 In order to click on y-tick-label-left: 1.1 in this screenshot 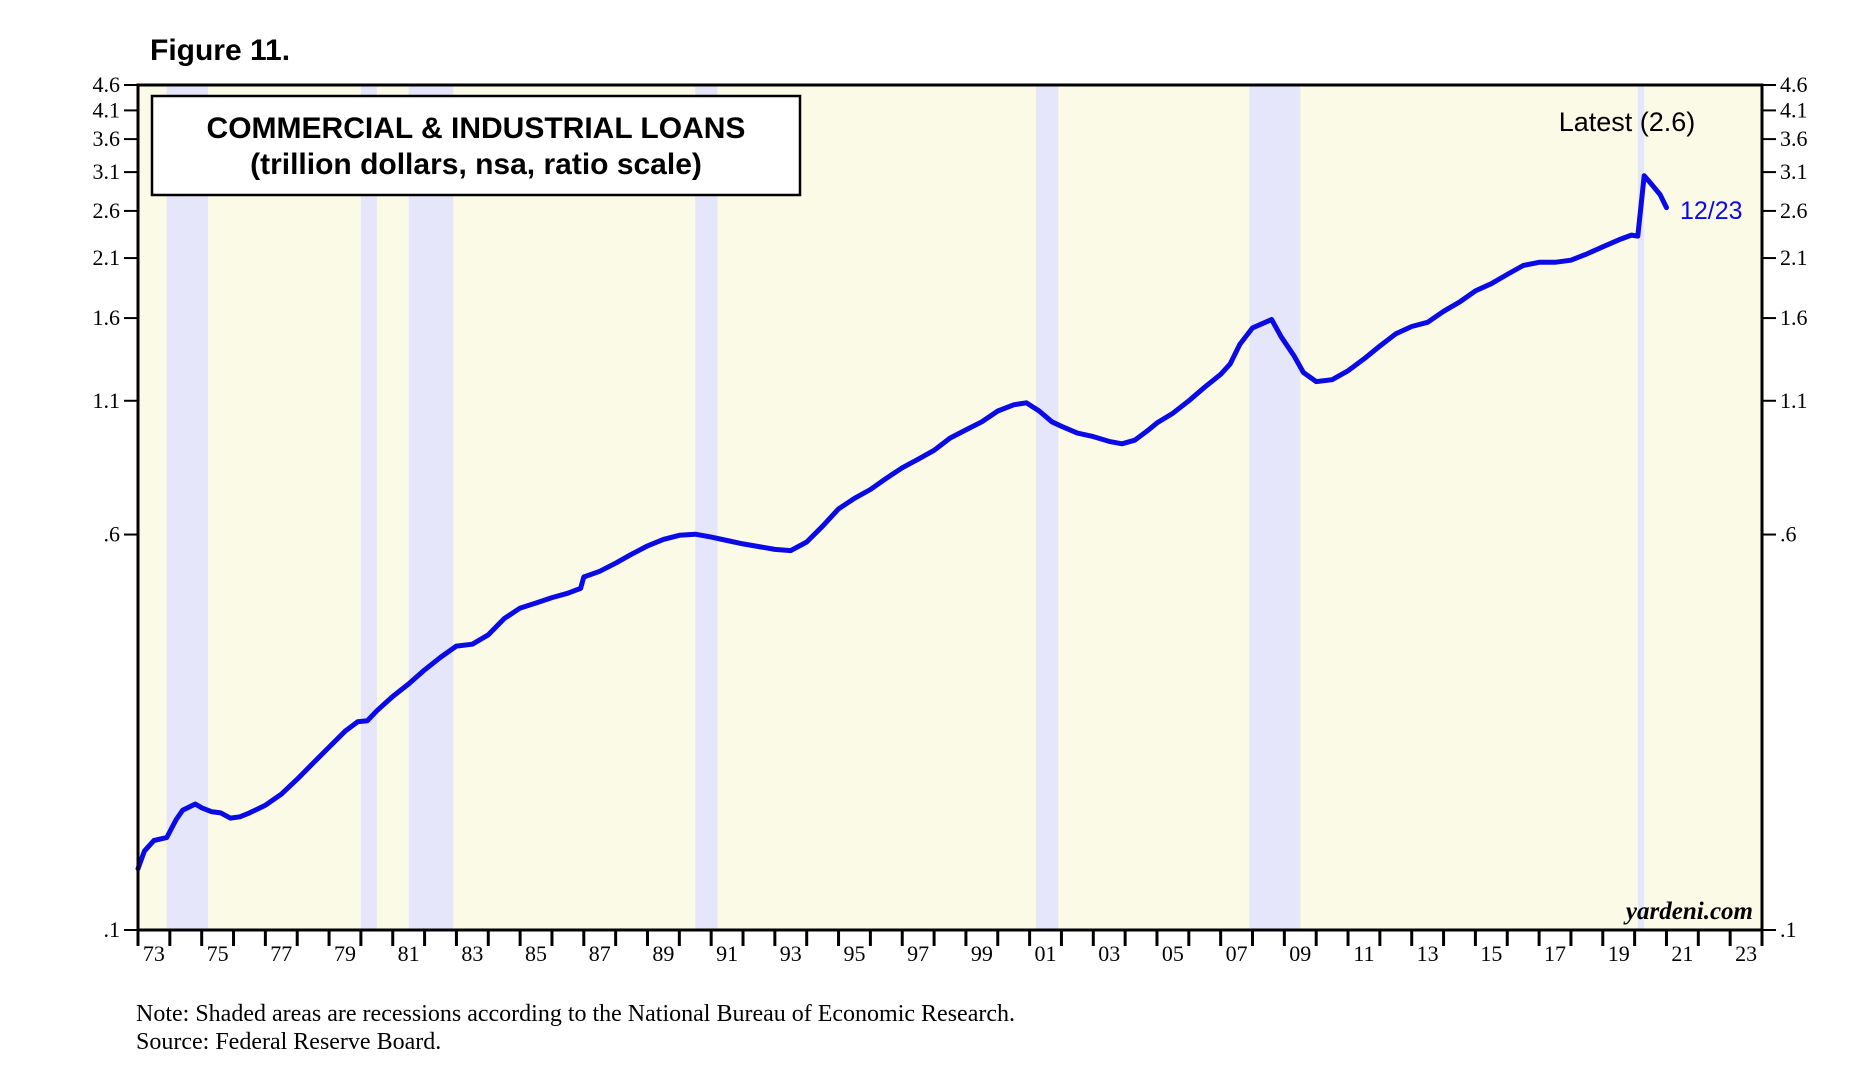, I will do `click(107, 400)`.